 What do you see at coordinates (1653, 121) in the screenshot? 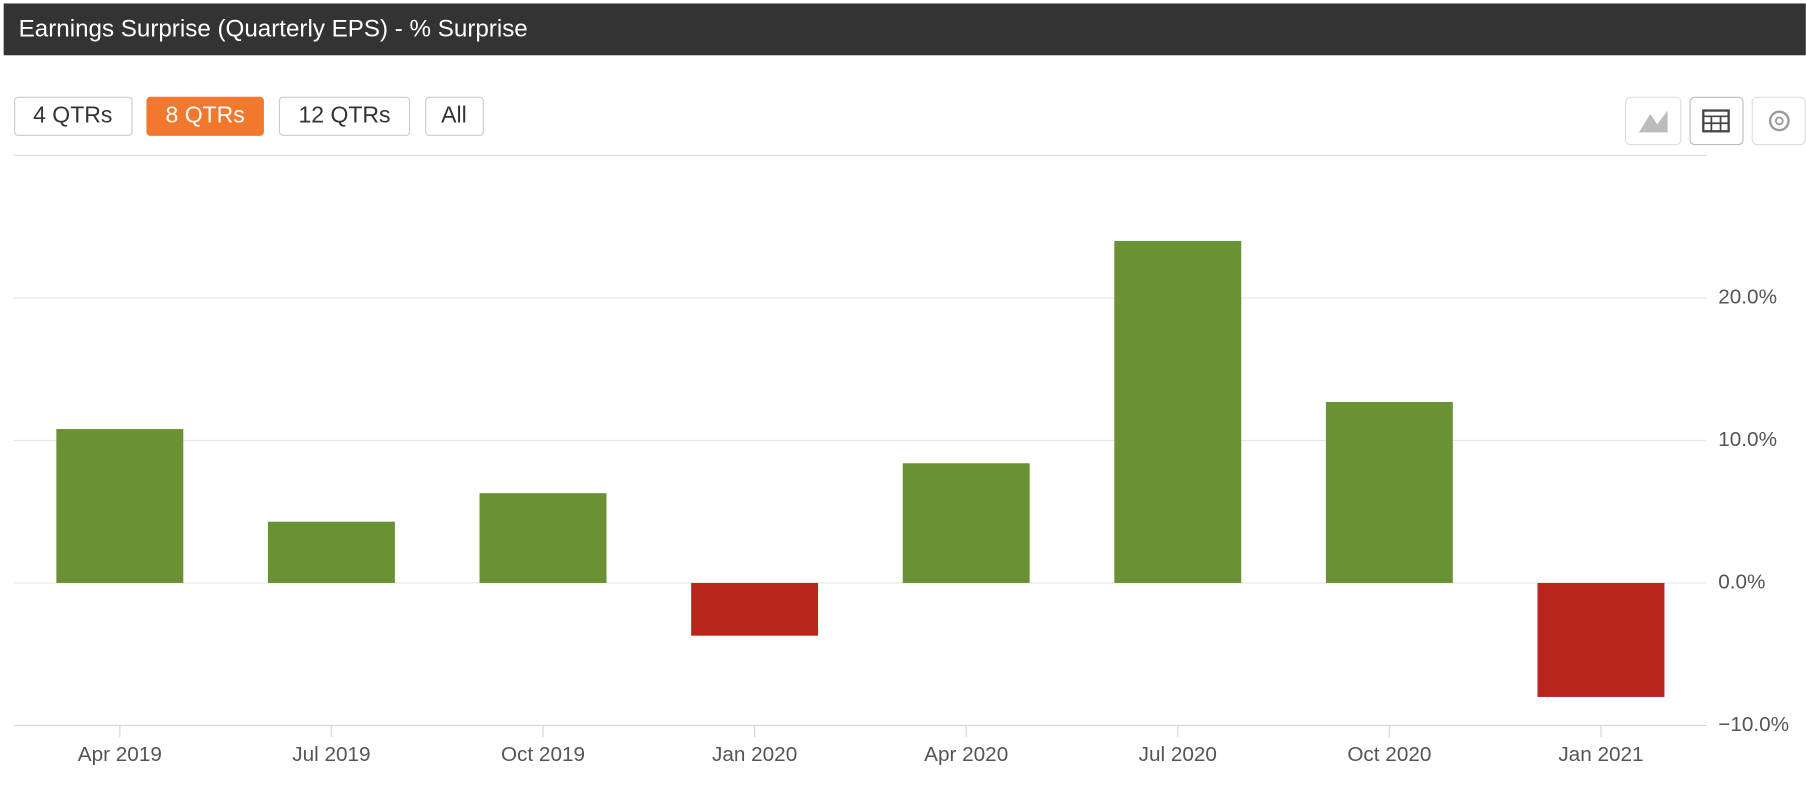
I see `chart-type-button` at bounding box center [1653, 121].